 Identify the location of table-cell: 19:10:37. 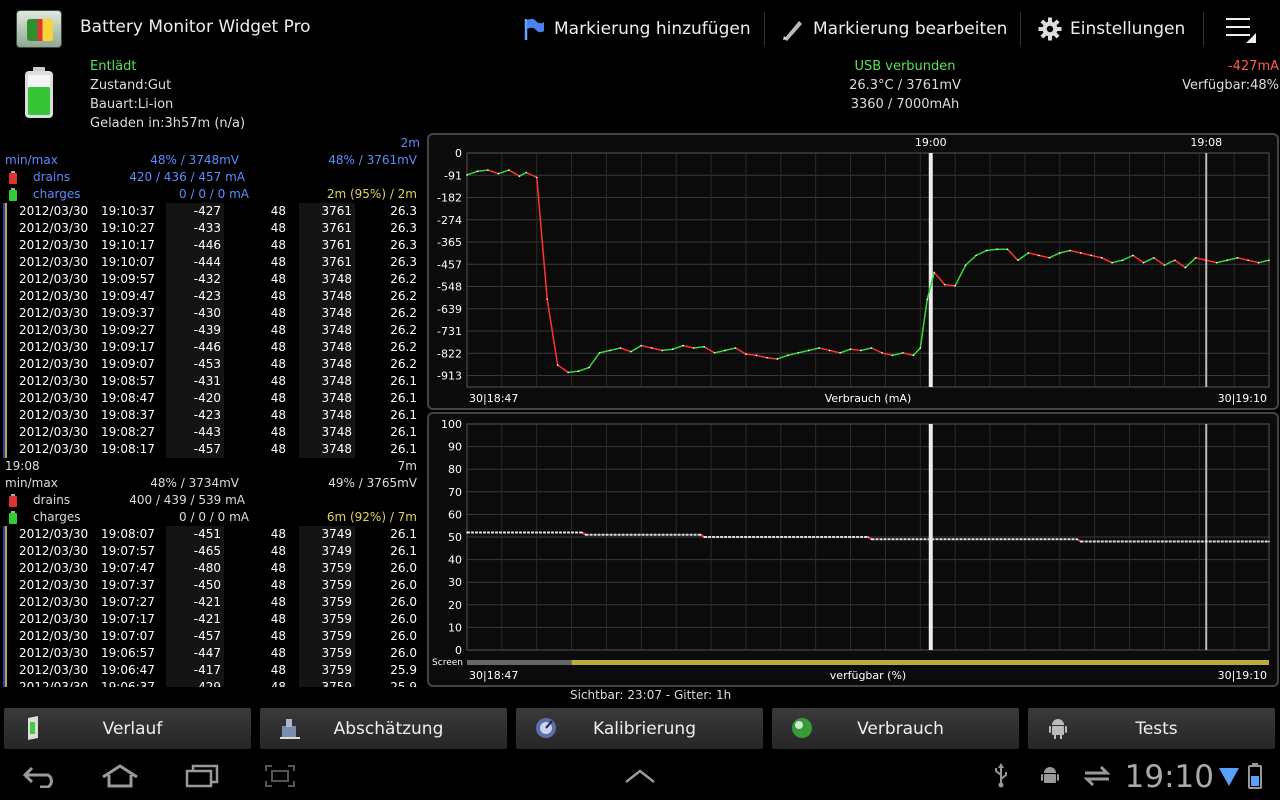
(127, 211).